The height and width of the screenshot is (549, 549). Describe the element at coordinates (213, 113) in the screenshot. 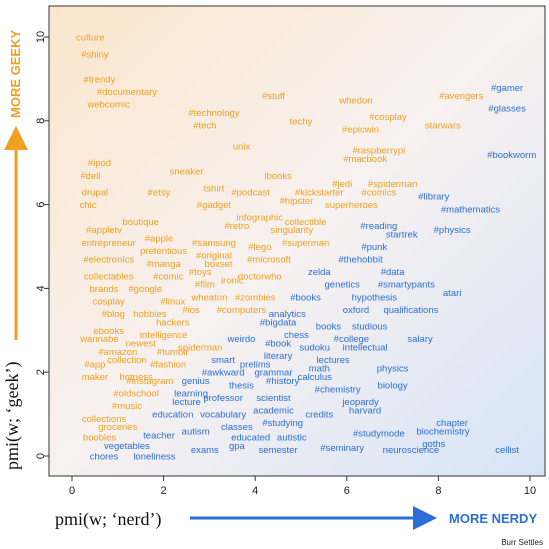

I see `word-point: #technology` at that location.